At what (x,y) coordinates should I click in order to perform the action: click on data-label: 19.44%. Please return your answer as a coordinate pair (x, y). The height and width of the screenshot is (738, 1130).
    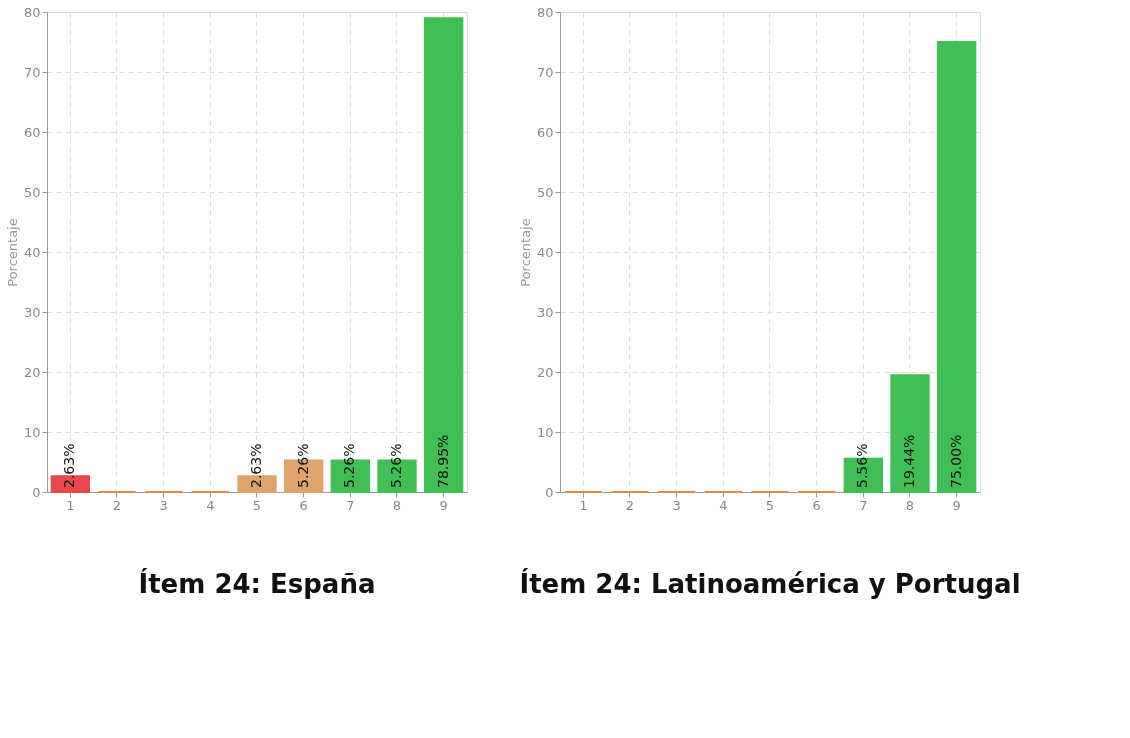
    Looking at the image, I should click on (909, 461).